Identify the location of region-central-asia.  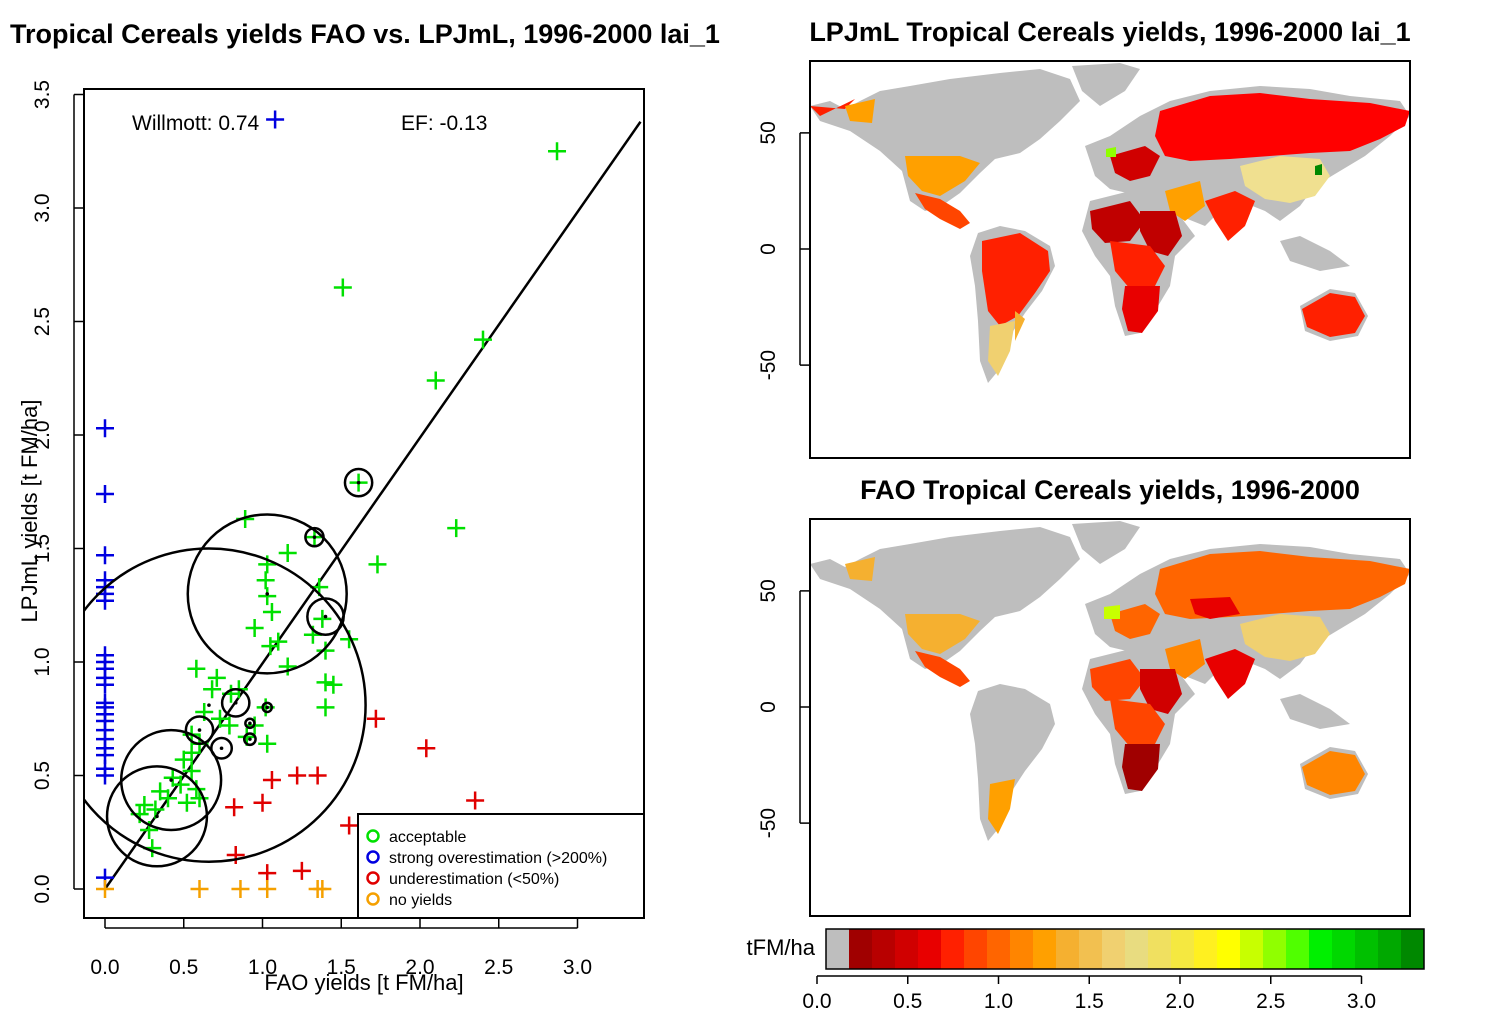
(1215, 608).